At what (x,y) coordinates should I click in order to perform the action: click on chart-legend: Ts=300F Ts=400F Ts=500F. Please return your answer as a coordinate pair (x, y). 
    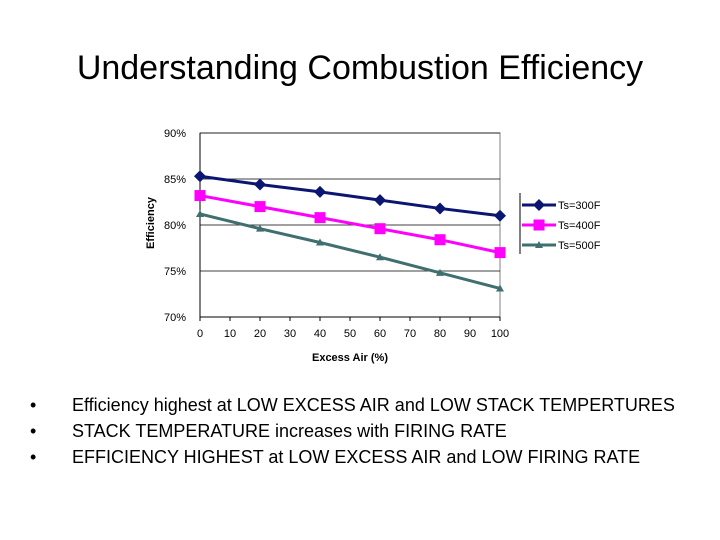
    Looking at the image, I should click on (560, 223).